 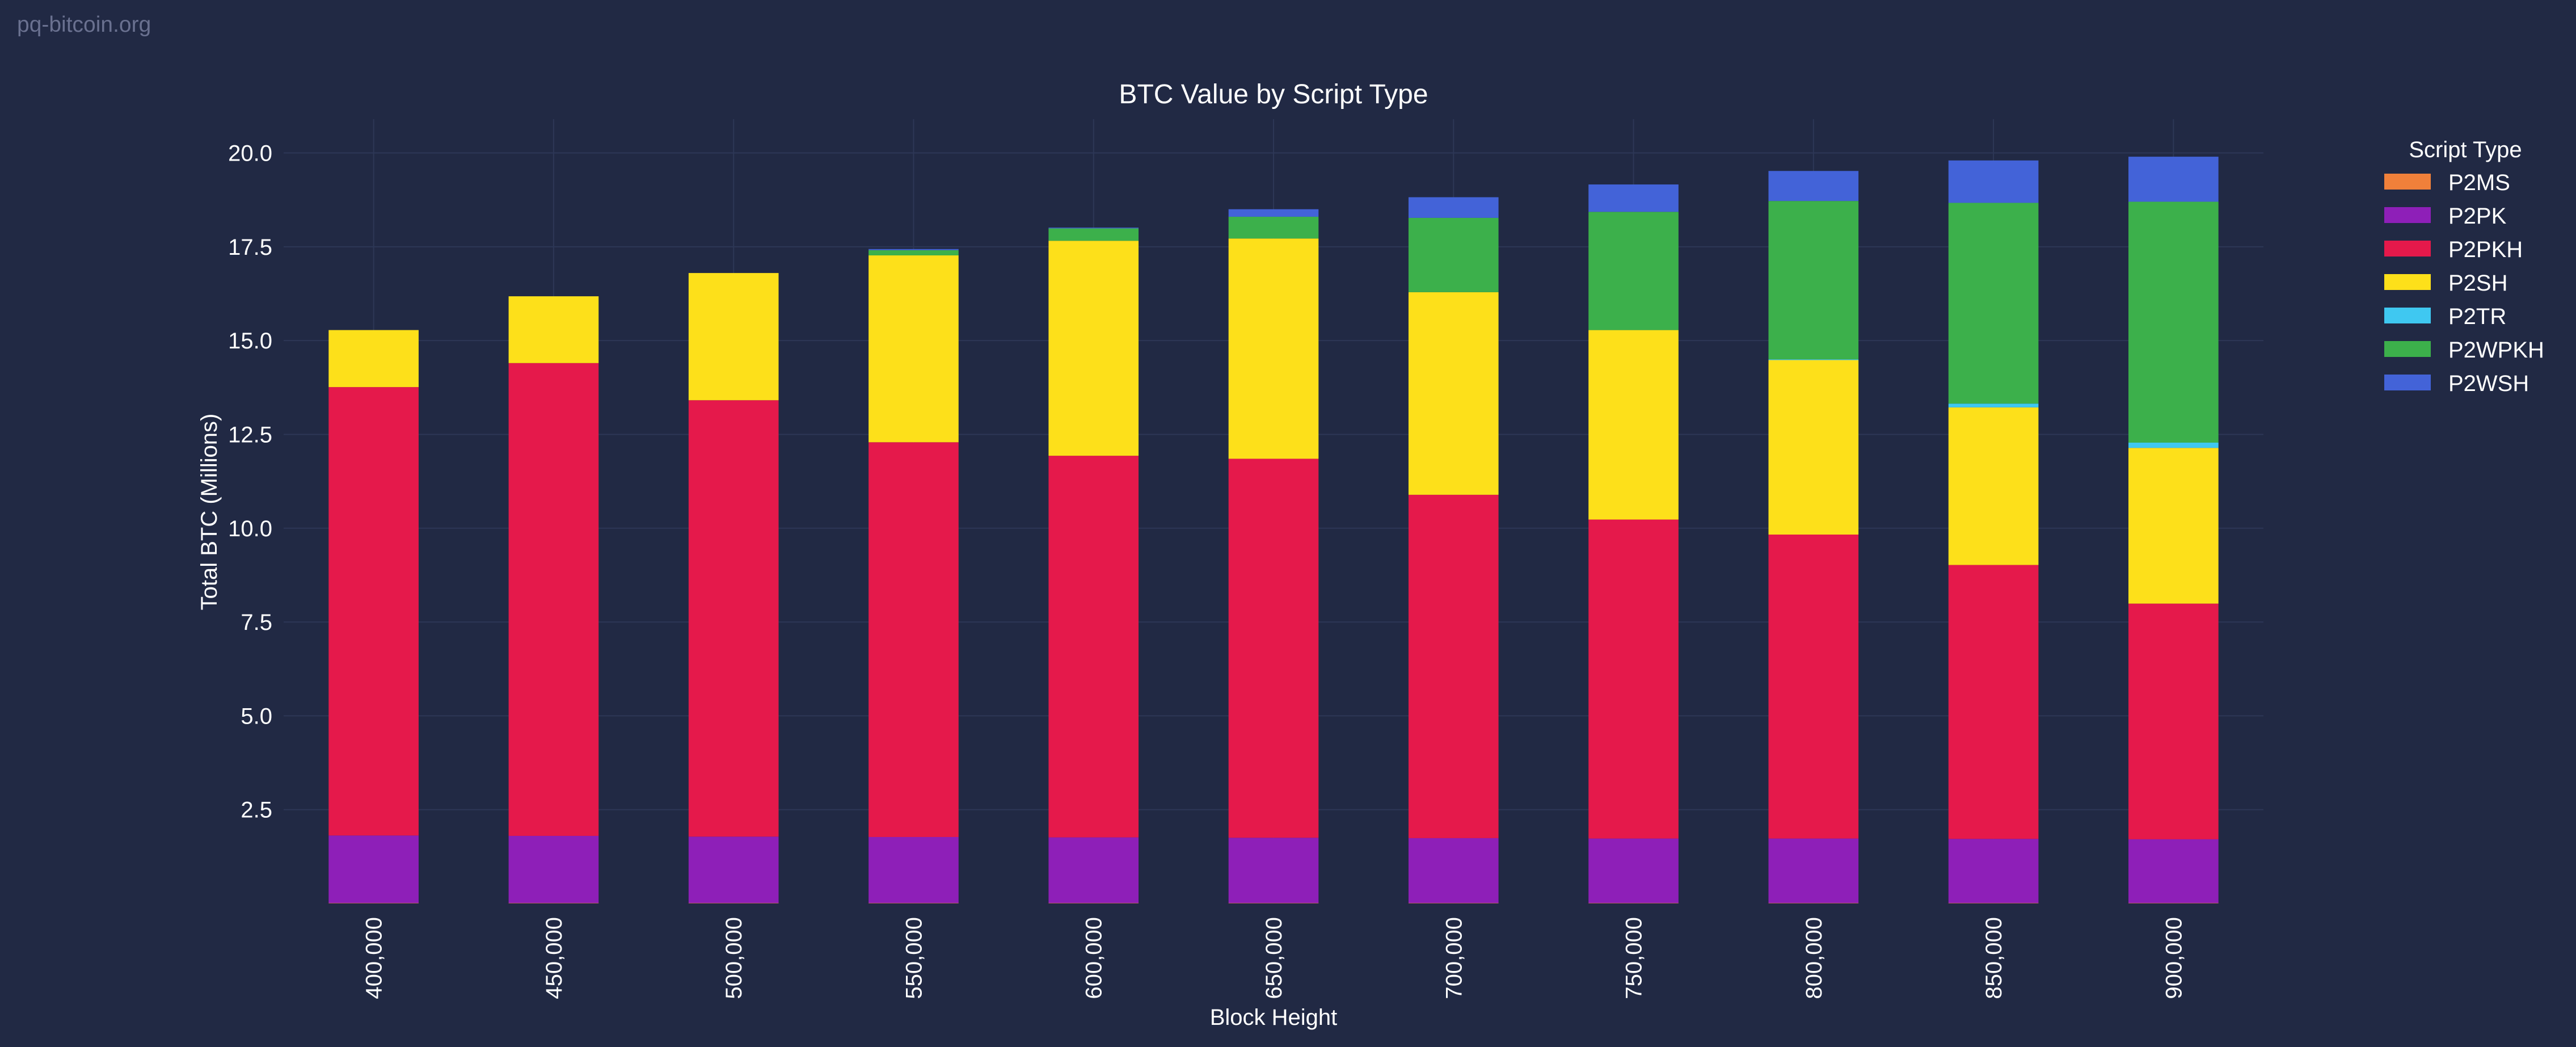 What do you see at coordinates (2465, 150) in the screenshot?
I see `legend-title: Script Type` at bounding box center [2465, 150].